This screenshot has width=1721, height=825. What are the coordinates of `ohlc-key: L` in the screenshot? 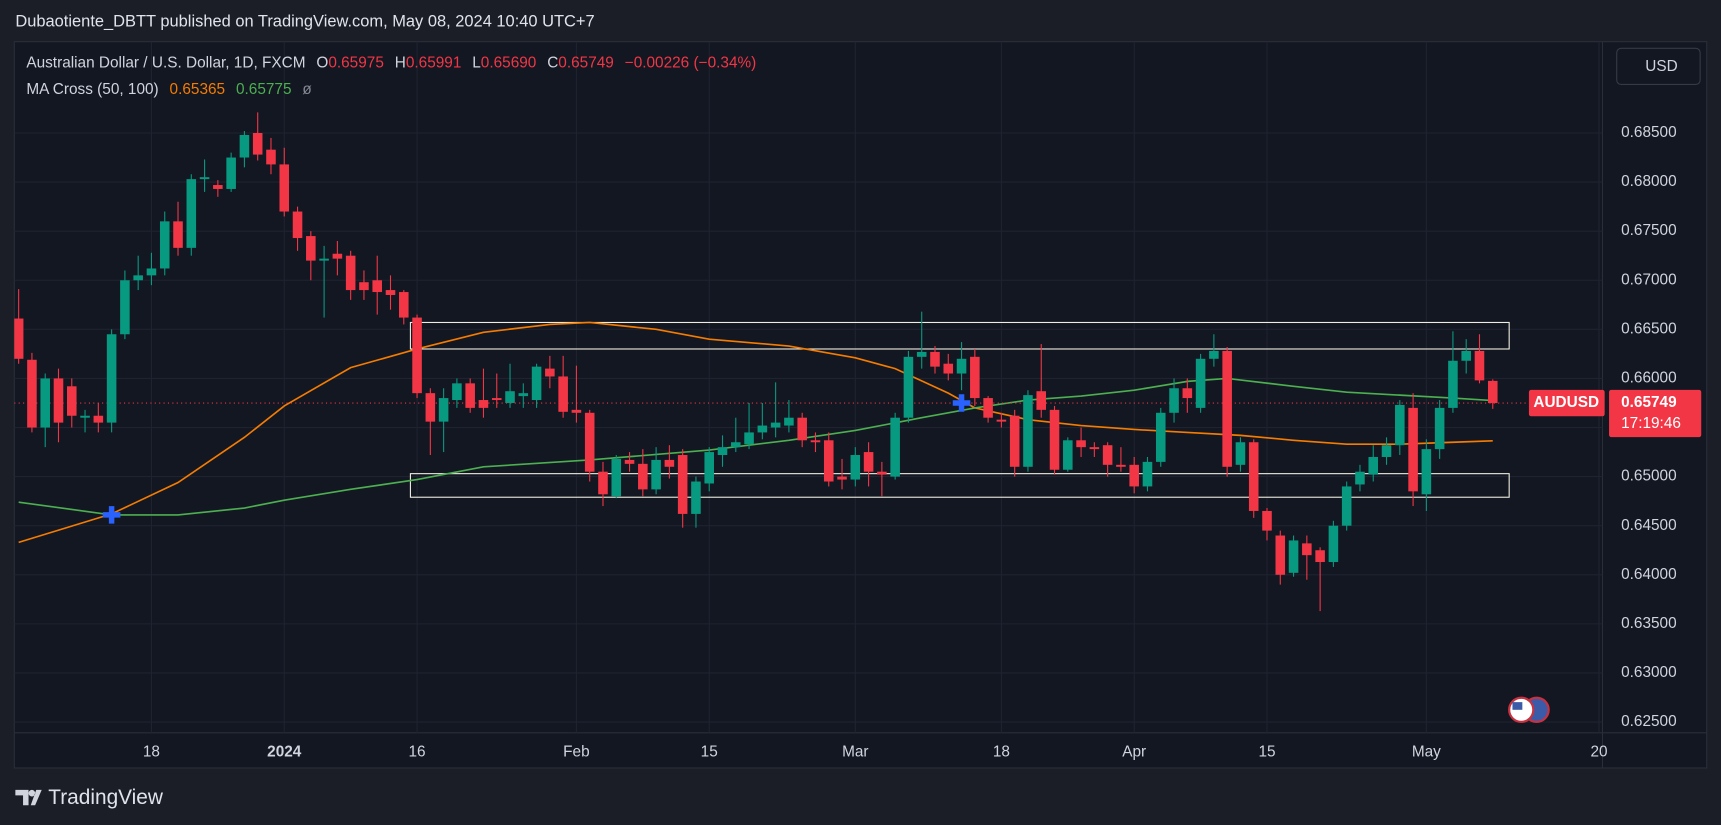 It's located at (476, 63).